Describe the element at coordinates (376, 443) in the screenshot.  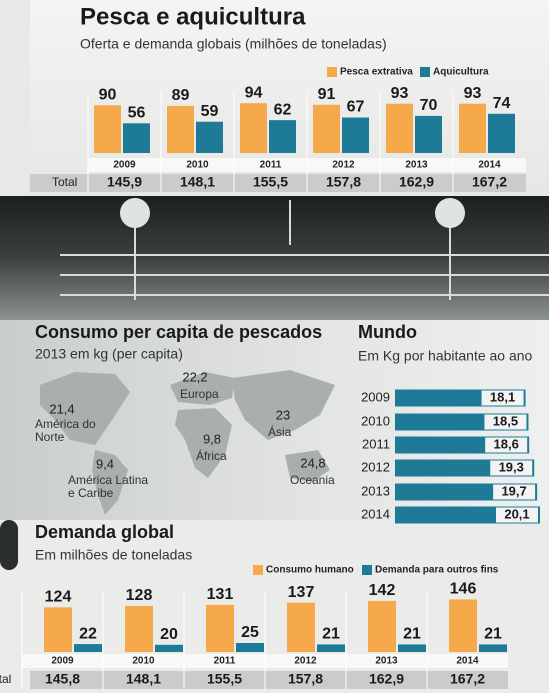
I see `y-tick-label: 2011` at that location.